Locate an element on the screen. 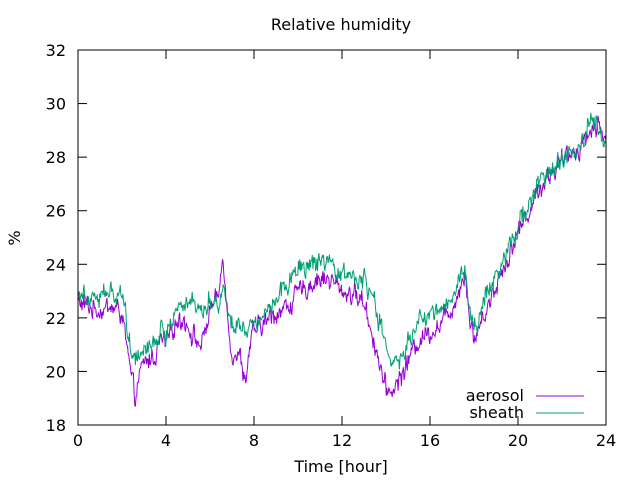 Image resolution: width=640 pixels, height=480 pixels. legend-label-aerosol: aerosol is located at coordinates (495, 395).